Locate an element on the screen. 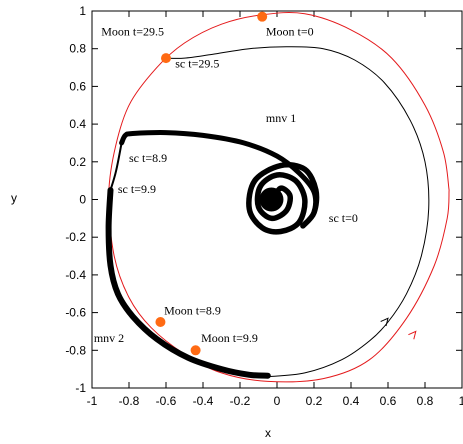 This screenshot has width=463, height=444. x-tick-label: -1 is located at coordinates (92, 401).